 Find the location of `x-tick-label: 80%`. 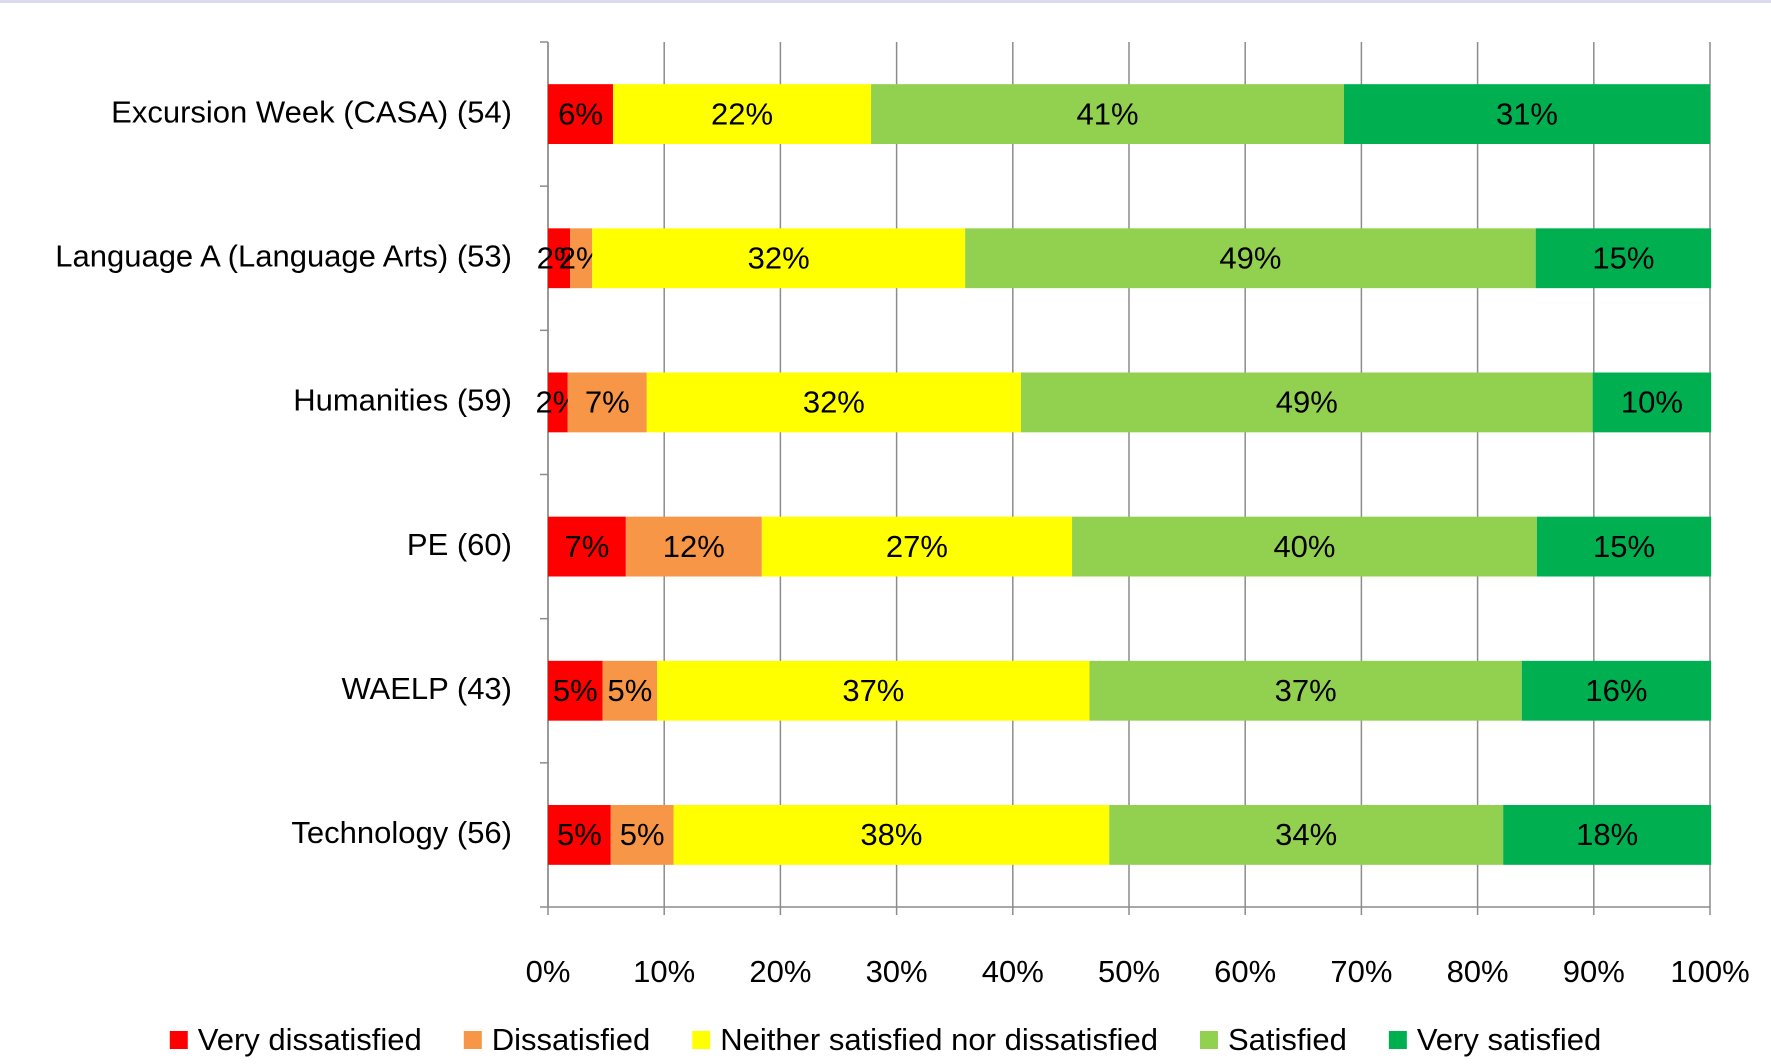

x-tick-label: 80% is located at coordinates (1478, 971).